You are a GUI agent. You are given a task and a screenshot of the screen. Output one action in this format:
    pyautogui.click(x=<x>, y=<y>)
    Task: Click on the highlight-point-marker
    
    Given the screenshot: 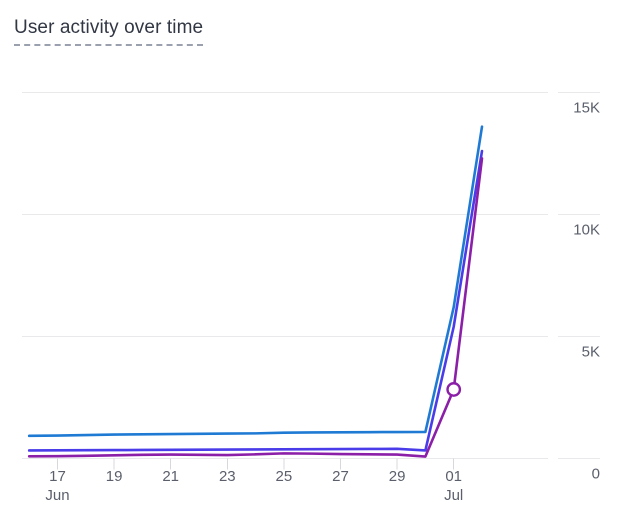 What is the action you would take?
    pyautogui.click(x=454, y=389)
    